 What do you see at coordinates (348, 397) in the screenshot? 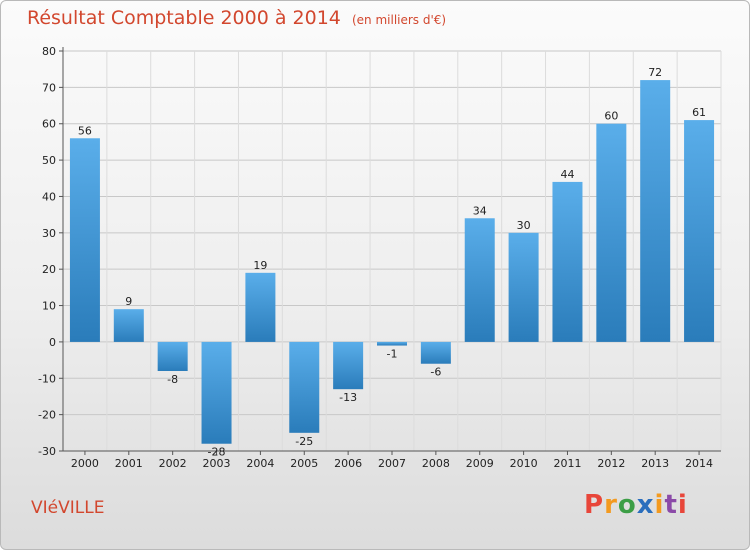
I see `data-label-2006: -13` at bounding box center [348, 397].